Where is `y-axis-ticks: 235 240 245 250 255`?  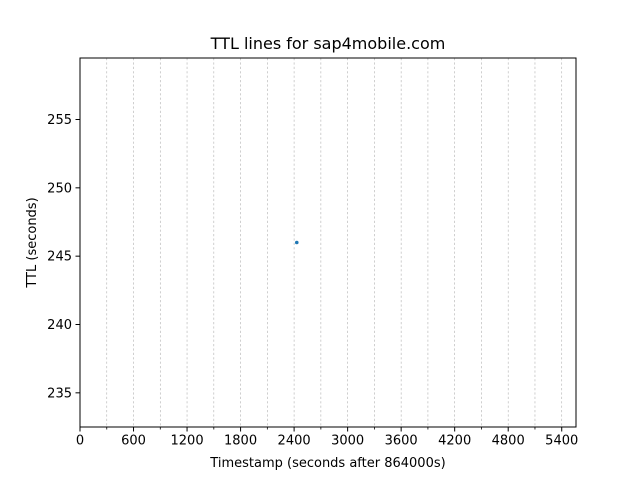
y-axis-ticks: 235 240 245 250 255 is located at coordinates (63, 257).